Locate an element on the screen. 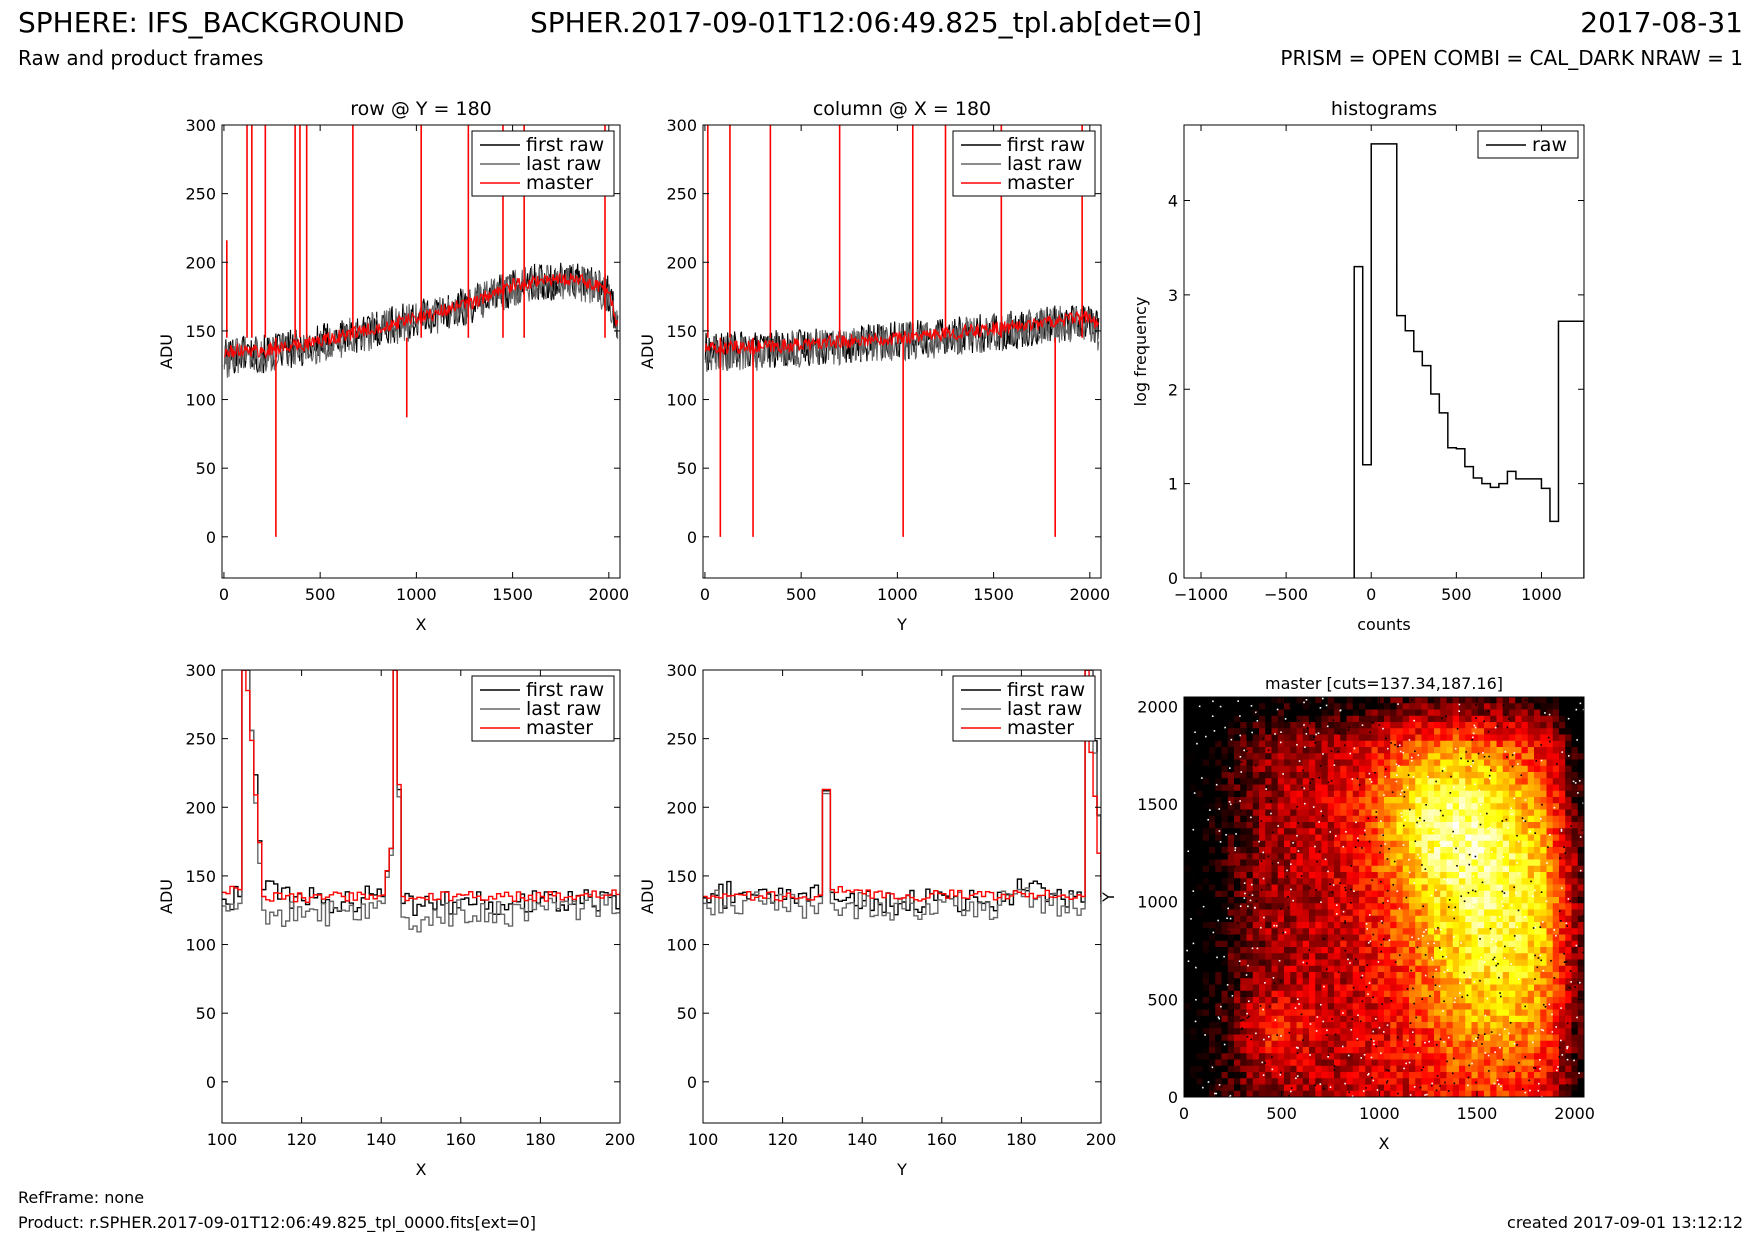 The width and height of the screenshot is (1755, 1245). y-tick-label: 100 is located at coordinates (200, 945).